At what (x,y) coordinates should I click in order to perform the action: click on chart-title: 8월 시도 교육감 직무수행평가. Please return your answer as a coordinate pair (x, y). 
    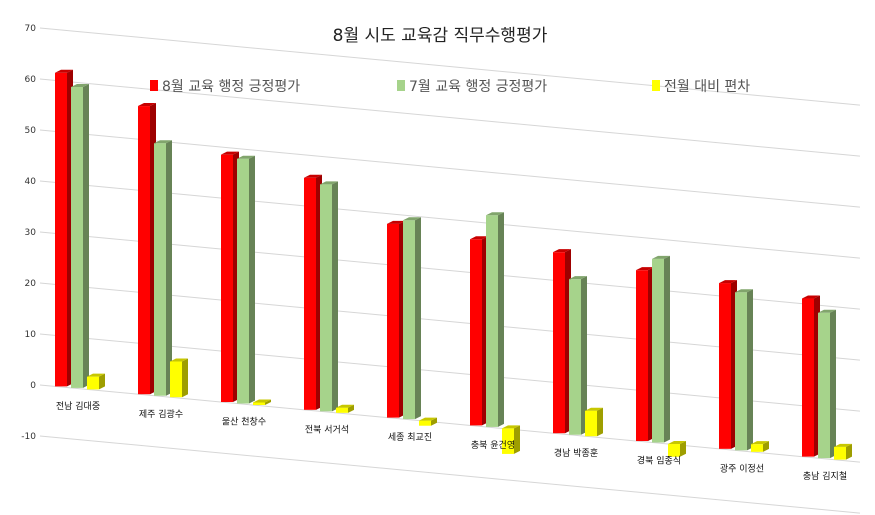
    Looking at the image, I should click on (440, 36).